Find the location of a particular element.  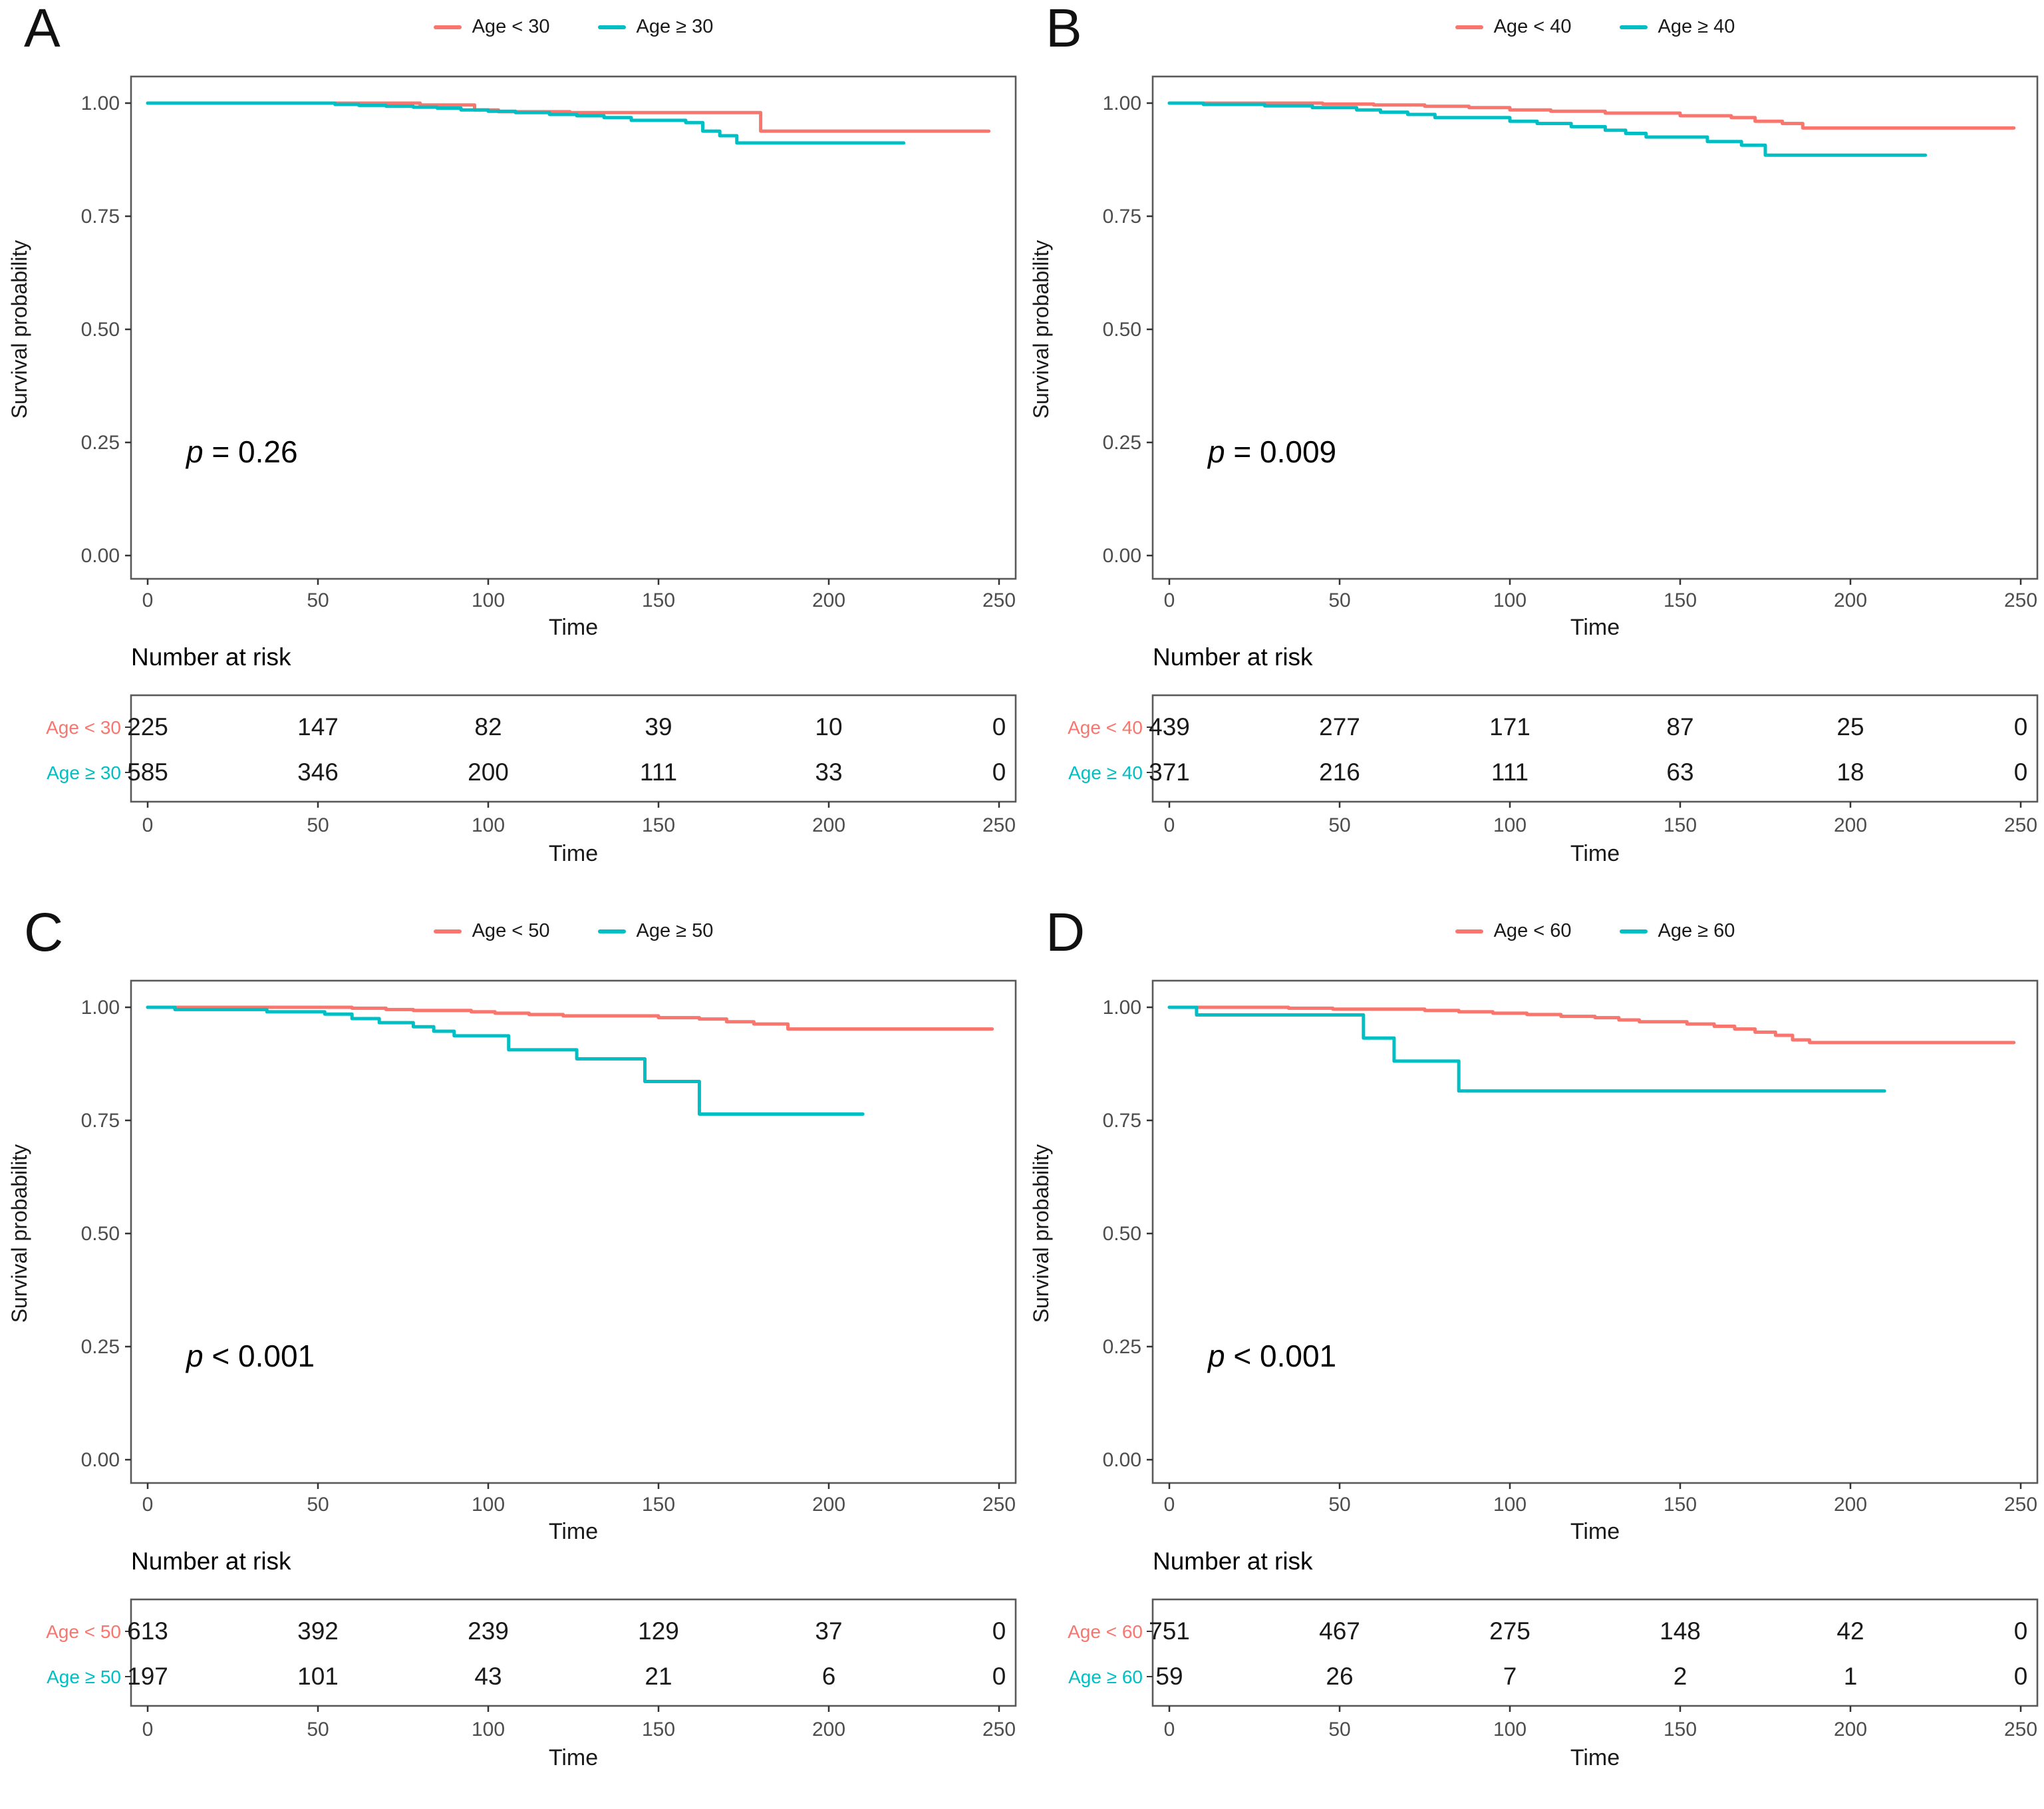

risk-x-tick-label: 250 is located at coordinates (2020, 825).